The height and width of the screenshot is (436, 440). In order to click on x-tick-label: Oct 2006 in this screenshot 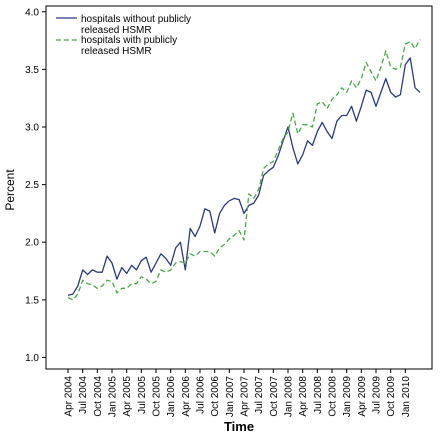, I will do `click(215, 396)`.